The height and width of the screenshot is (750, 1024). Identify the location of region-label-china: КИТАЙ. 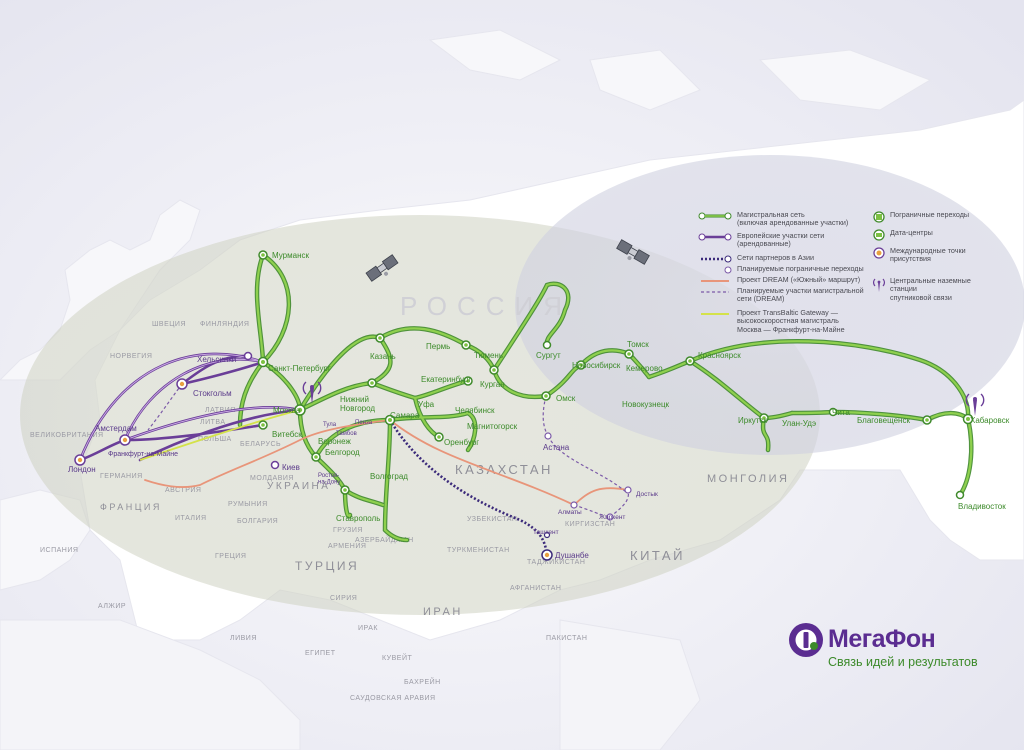
(657, 555).